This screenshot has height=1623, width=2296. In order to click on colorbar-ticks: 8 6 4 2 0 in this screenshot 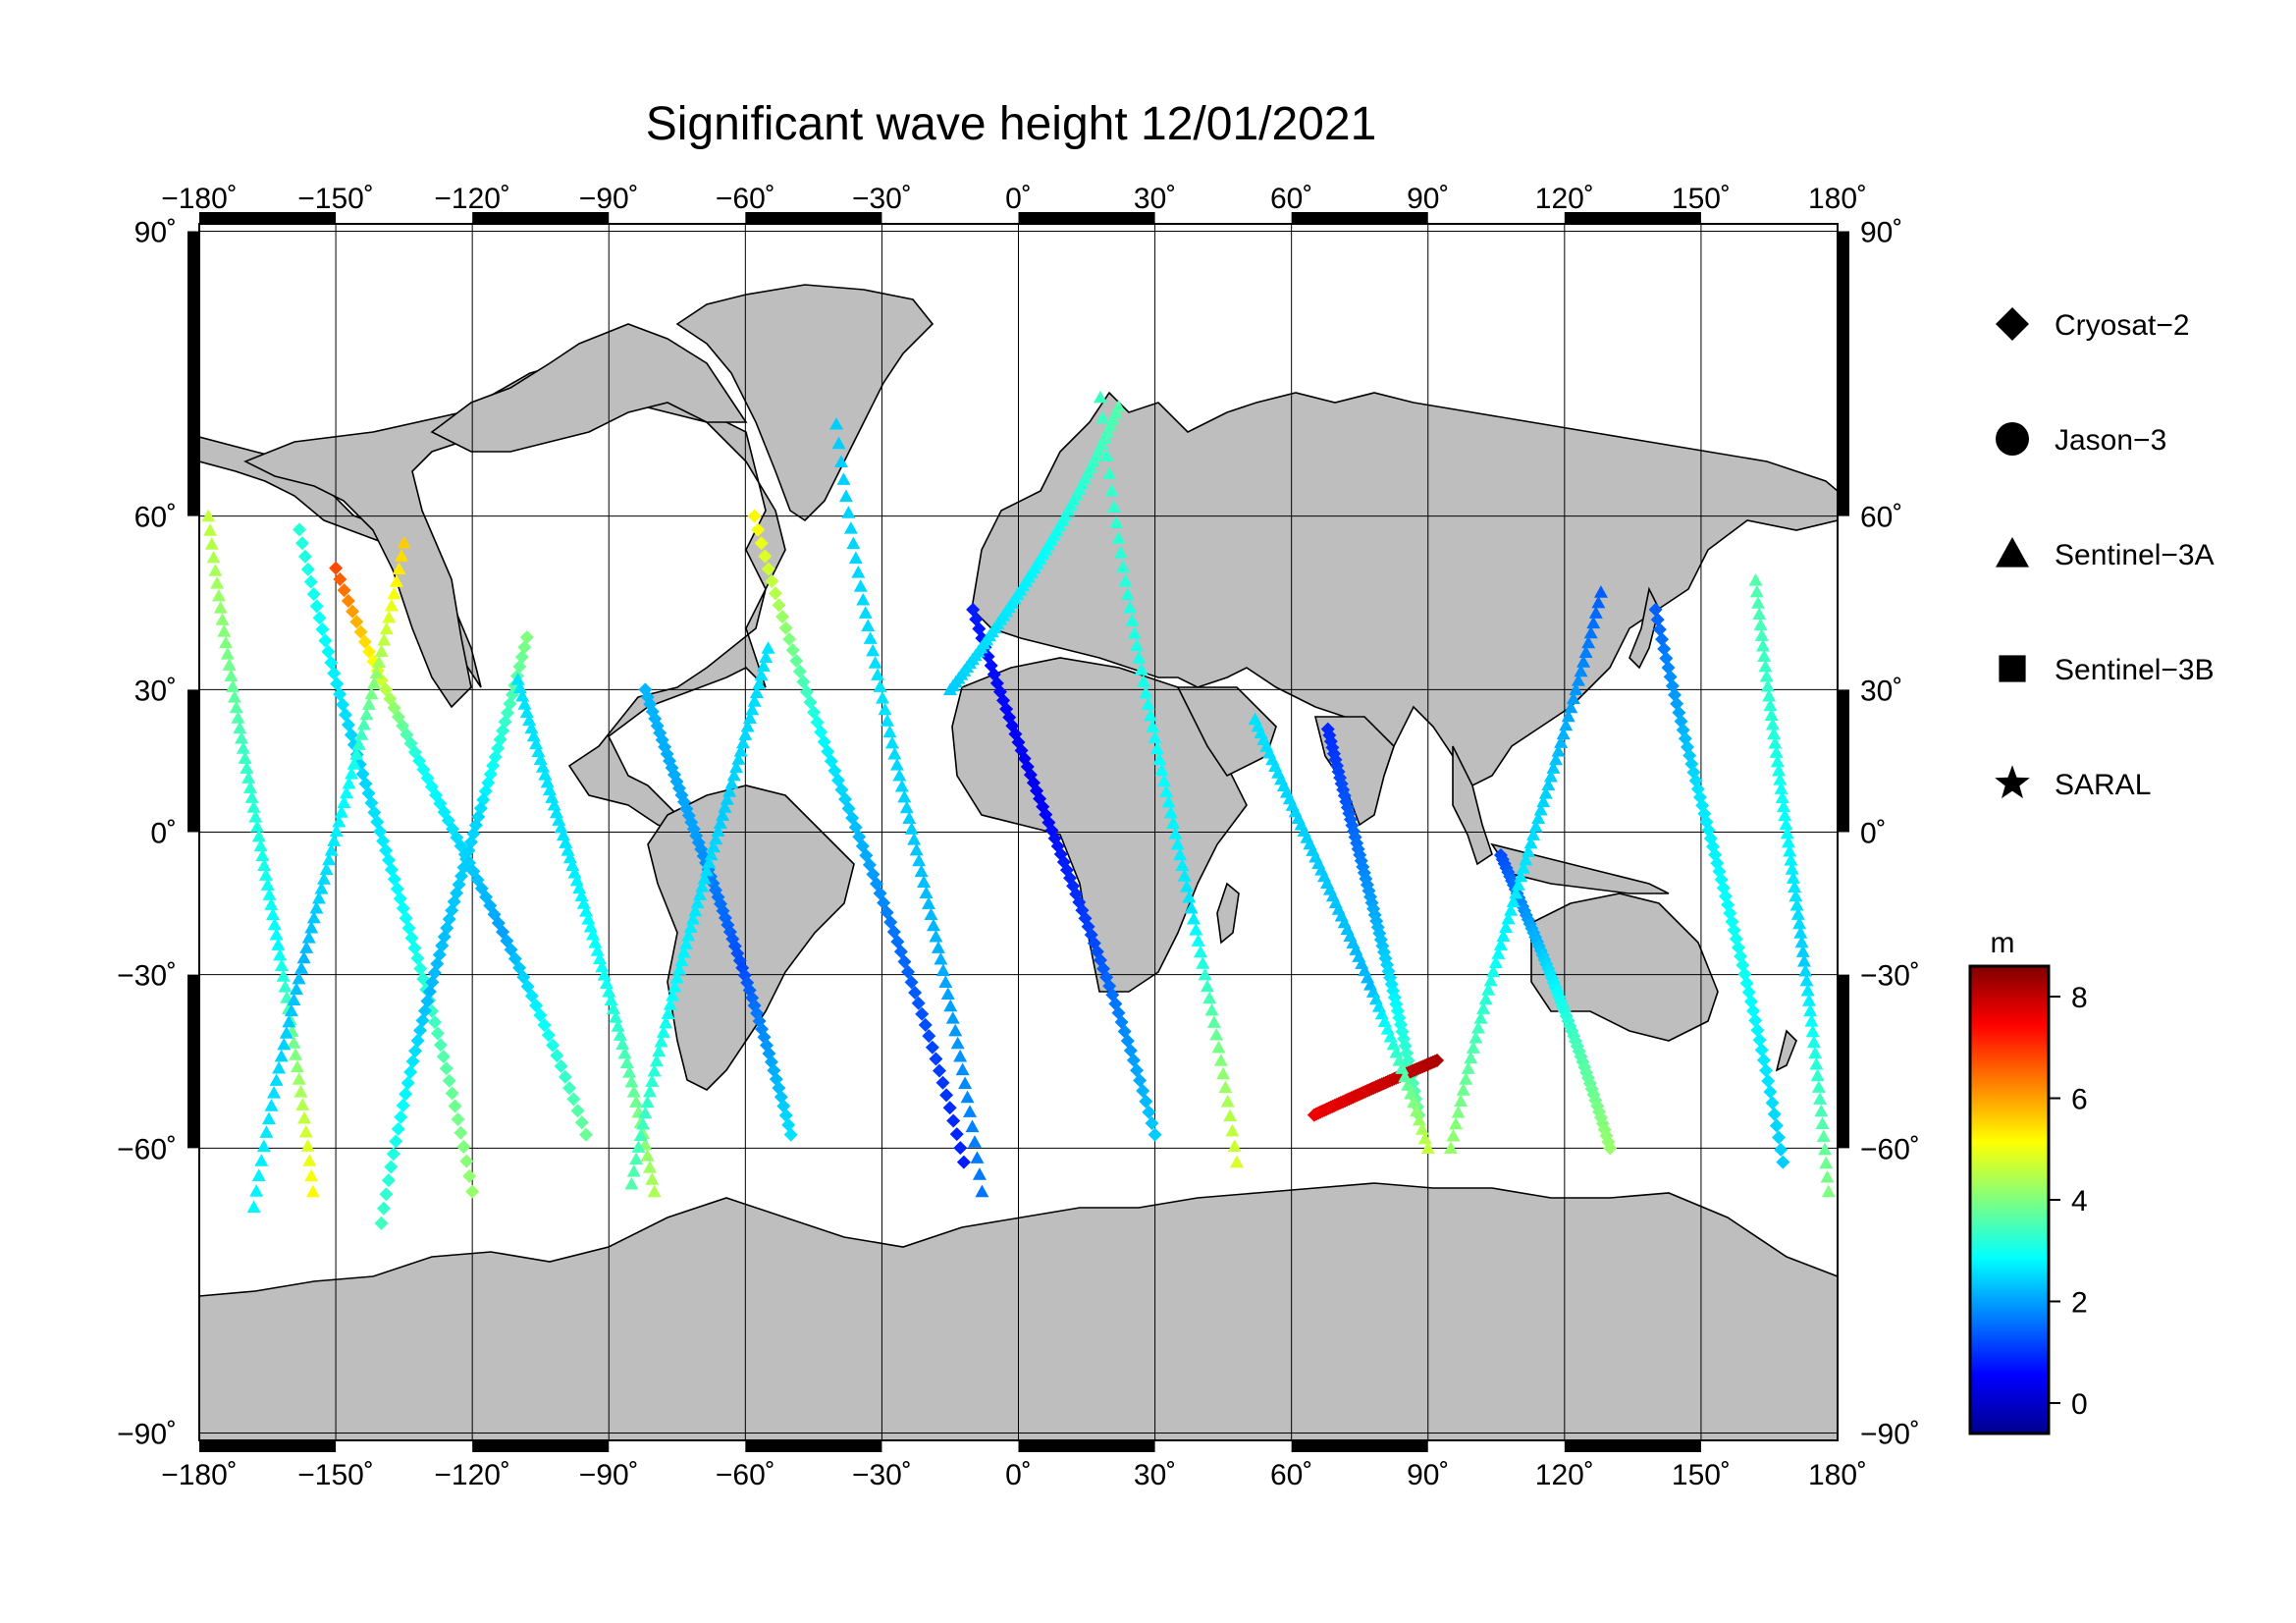, I will do `click(2068, 1201)`.